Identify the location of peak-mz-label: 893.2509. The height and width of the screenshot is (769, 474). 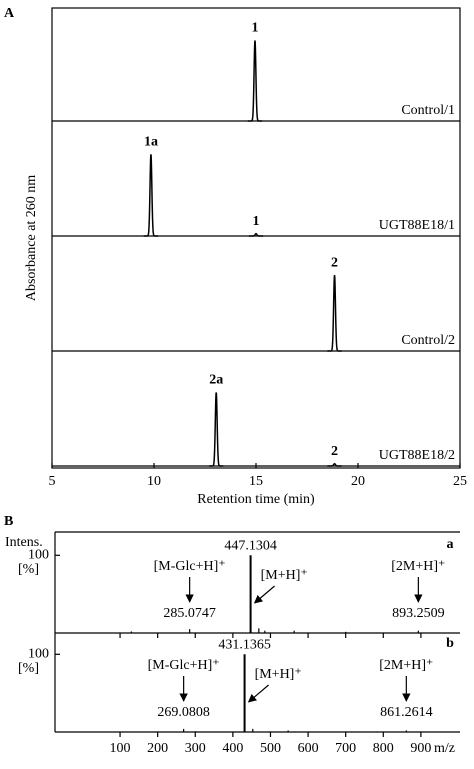
(418, 613).